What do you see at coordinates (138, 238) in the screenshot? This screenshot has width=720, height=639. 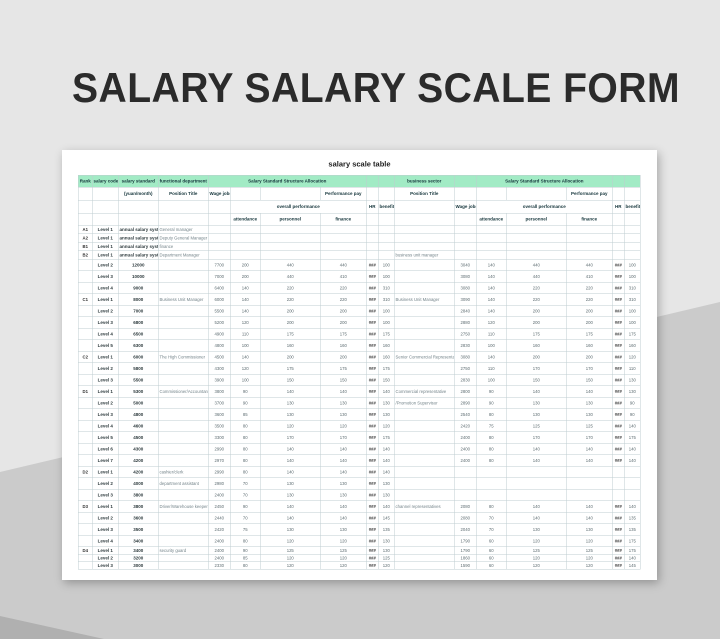 I see `cell: annual salary system` at bounding box center [138, 238].